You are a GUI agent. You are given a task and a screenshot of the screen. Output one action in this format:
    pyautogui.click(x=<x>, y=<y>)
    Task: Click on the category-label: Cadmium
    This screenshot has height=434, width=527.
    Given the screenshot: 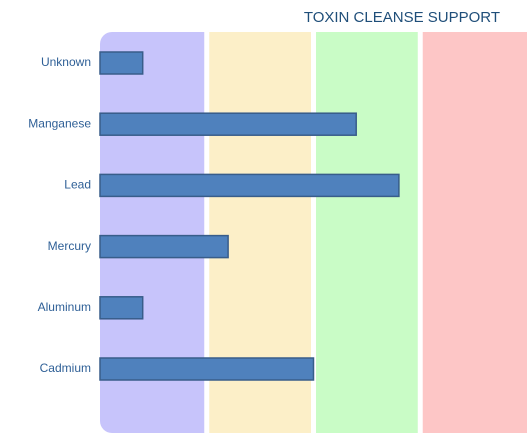 What is the action you would take?
    pyautogui.click(x=65, y=368)
    